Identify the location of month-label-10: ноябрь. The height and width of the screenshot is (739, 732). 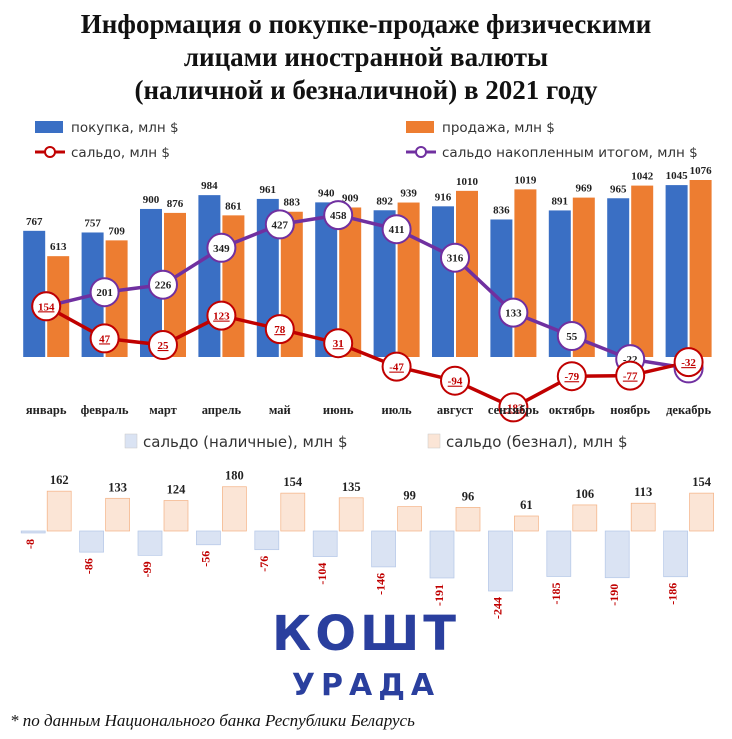
(630, 410).